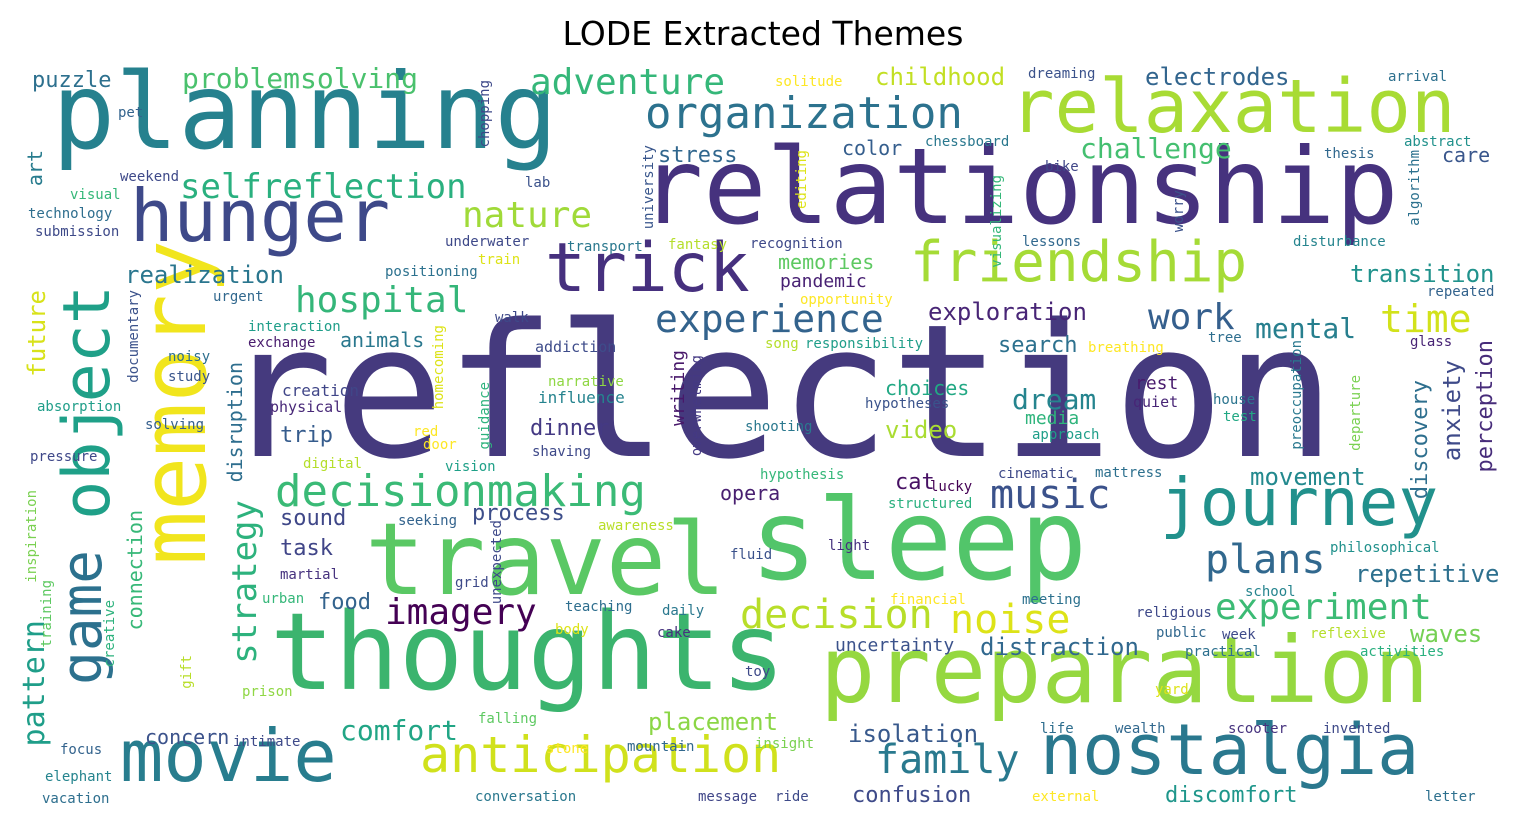  I want to click on word-mattress: mattress, so click(1129, 473).